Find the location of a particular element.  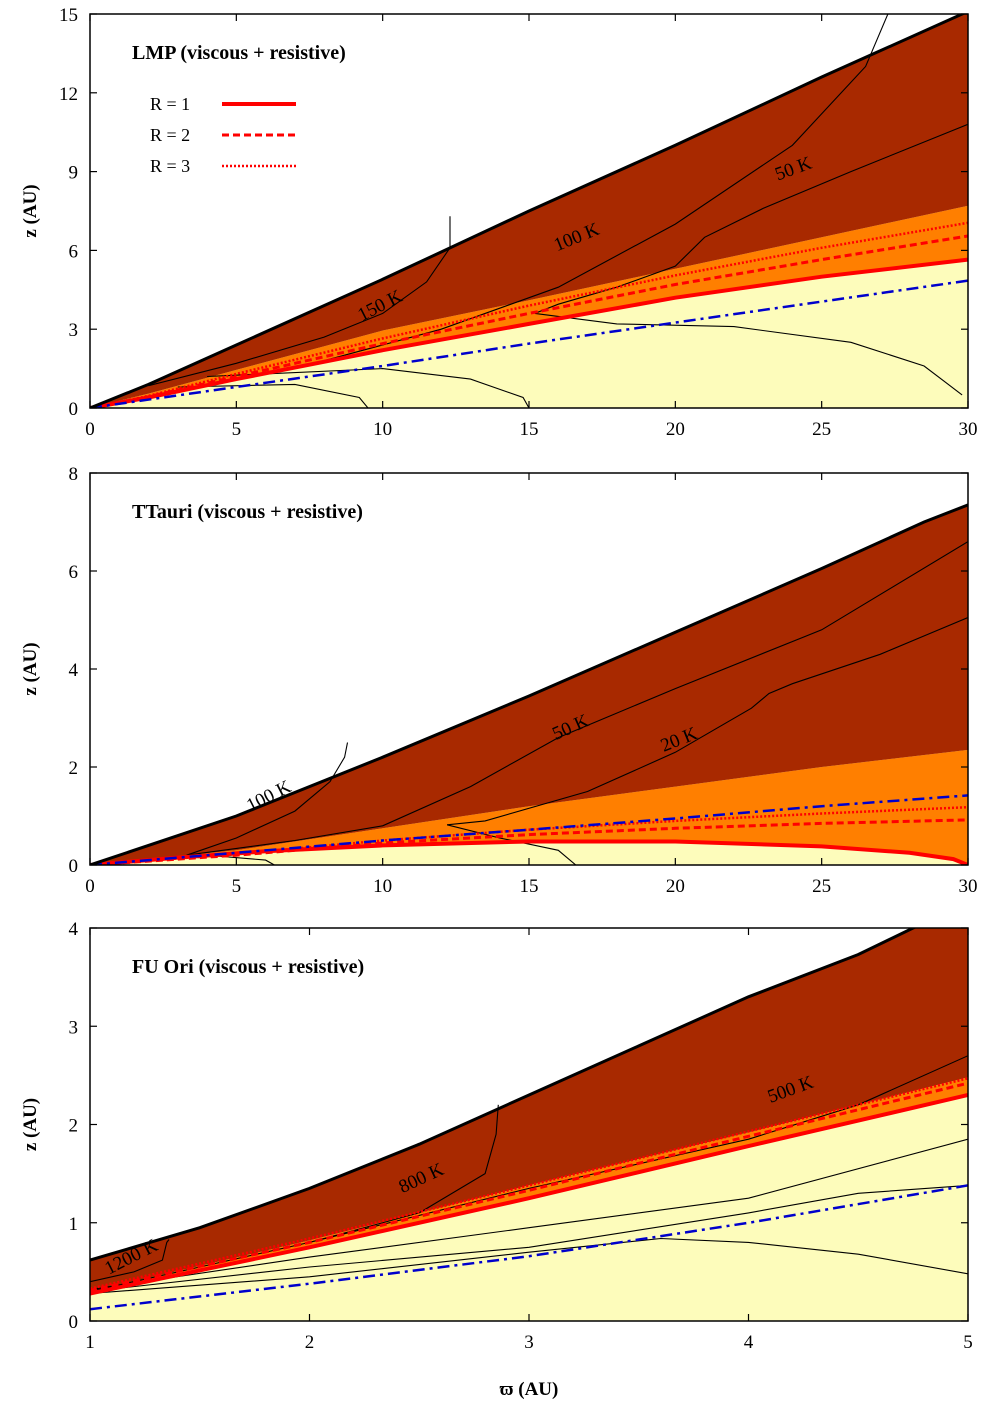

panel2-x-tick-label-2: 10 is located at coordinates (382, 886).